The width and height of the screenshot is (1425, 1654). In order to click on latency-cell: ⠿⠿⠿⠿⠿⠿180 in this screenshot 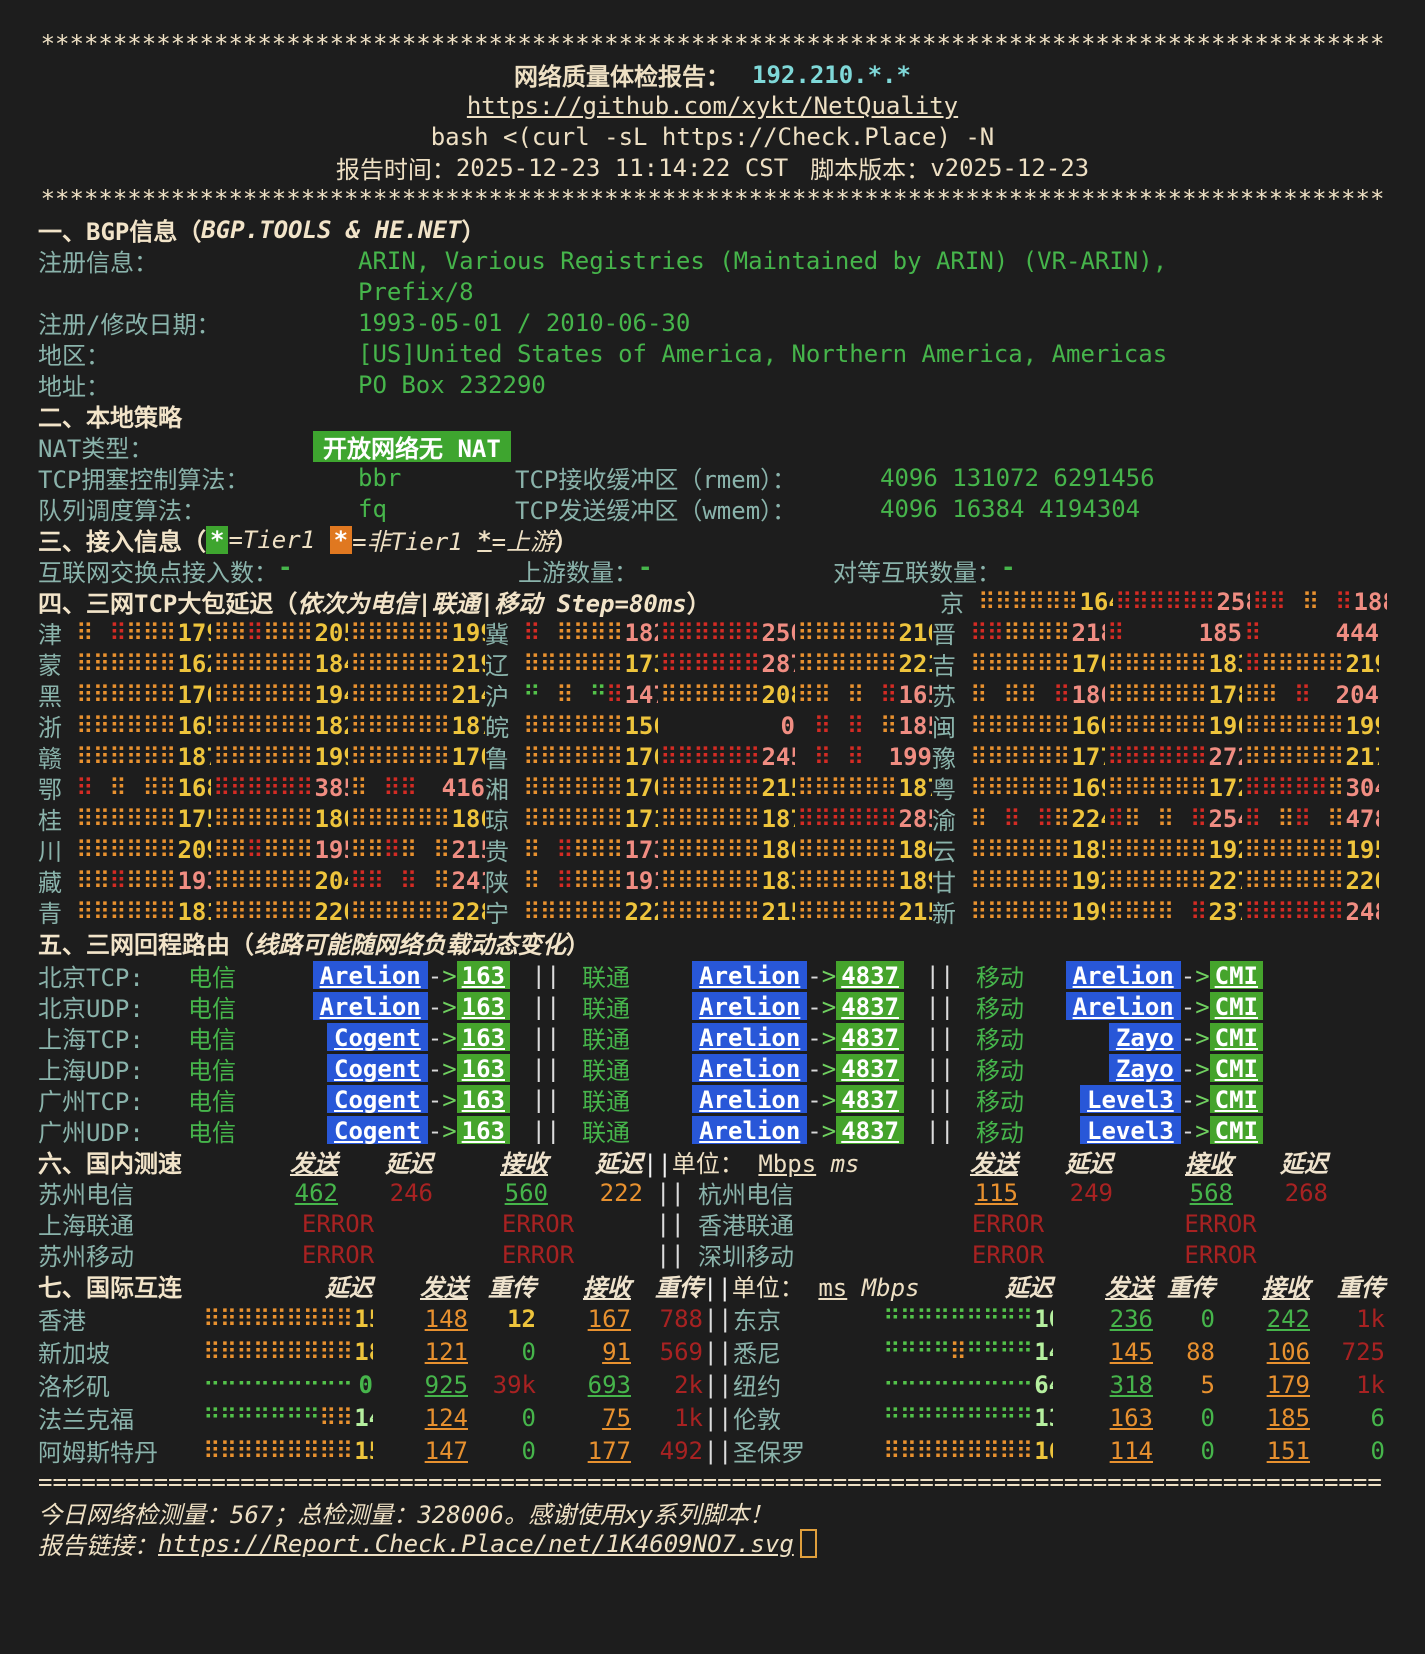, I will do `click(726, 850)`.